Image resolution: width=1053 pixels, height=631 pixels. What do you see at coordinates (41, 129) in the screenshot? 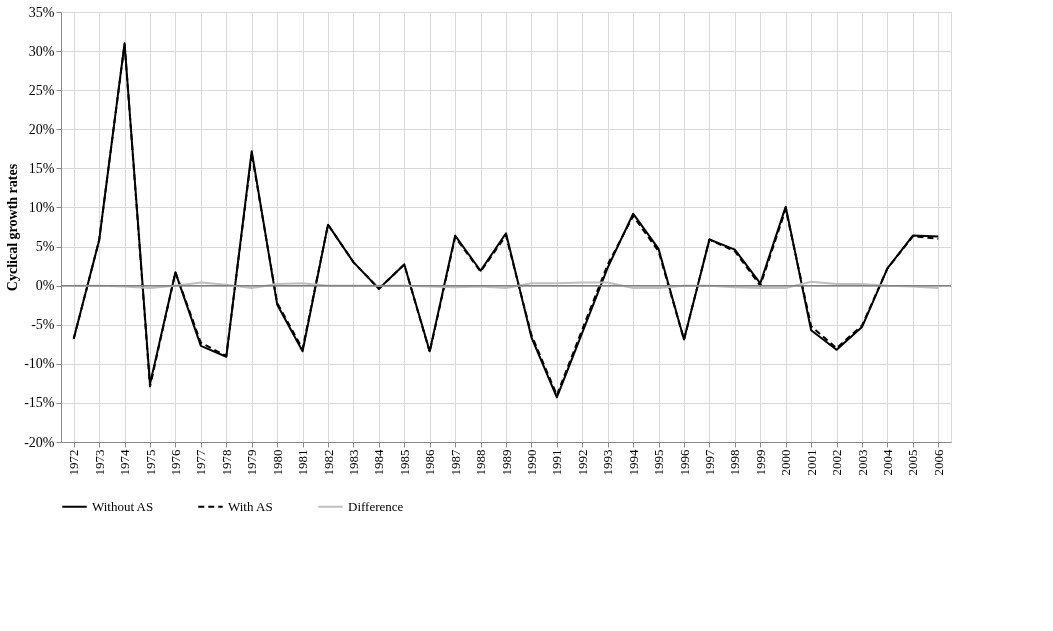
I see `y-tick-label: 20%` at bounding box center [41, 129].